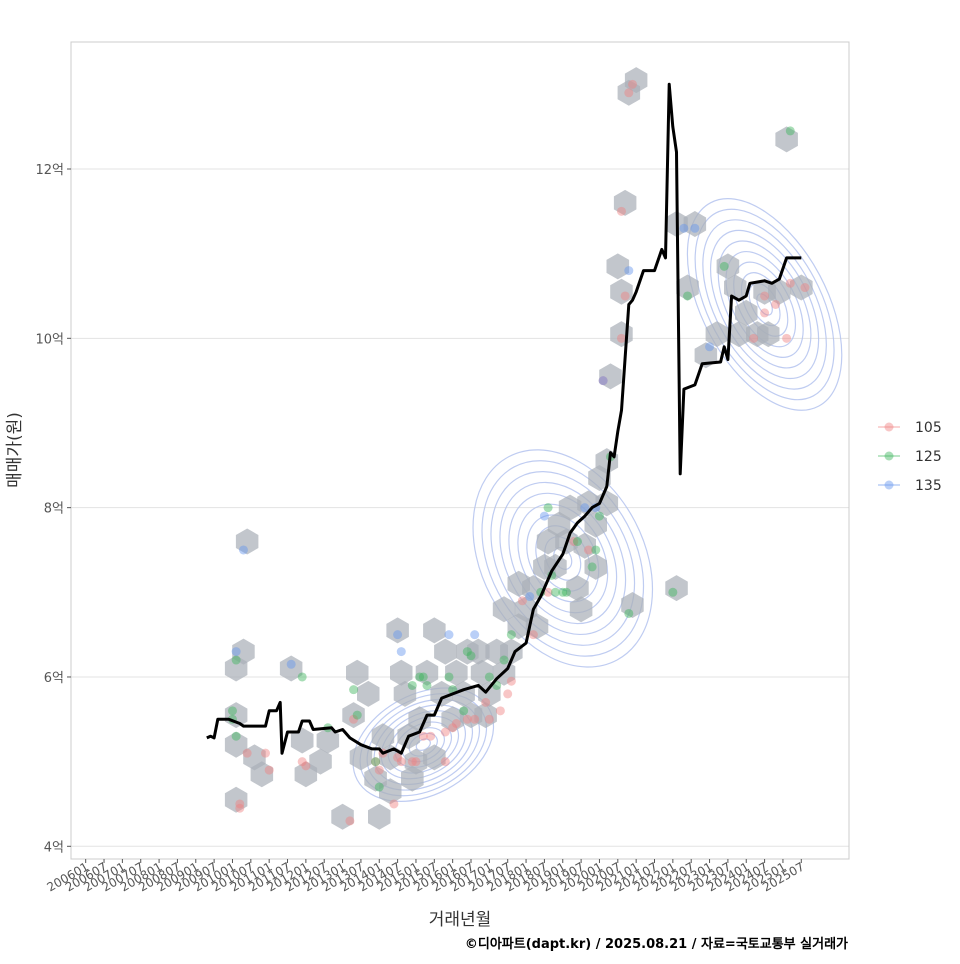 This screenshot has width=960, height=964. Describe the element at coordinates (49, 170) in the screenshot. I see `y-tick-label: 12억` at that location.